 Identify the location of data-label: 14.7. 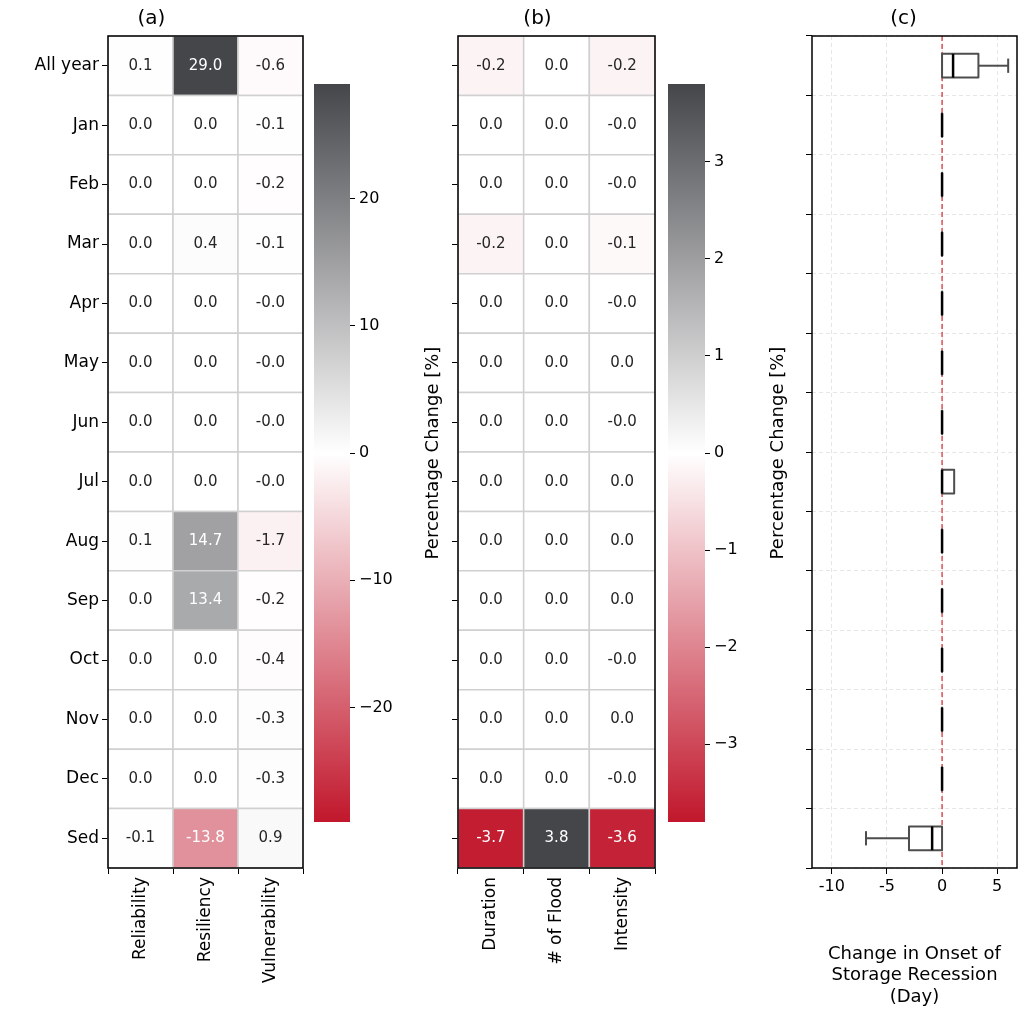
(205, 540).